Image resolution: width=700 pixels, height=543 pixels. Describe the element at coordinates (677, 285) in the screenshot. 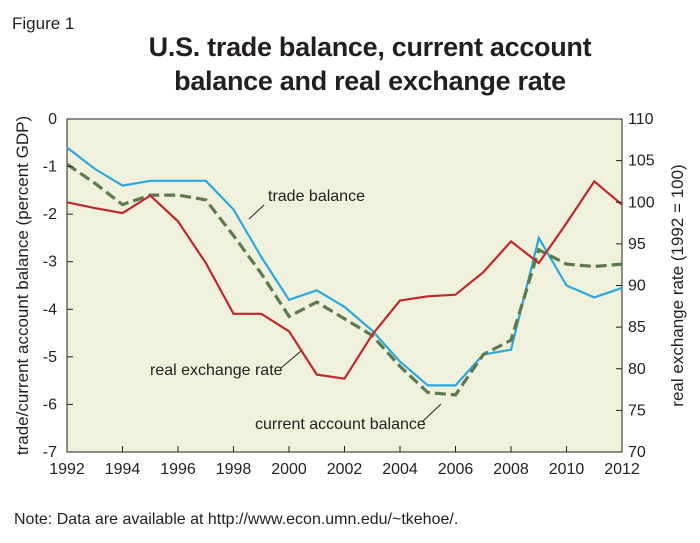

I see `y-axis-title-right: real exchange rate (1992 = 100)` at that location.